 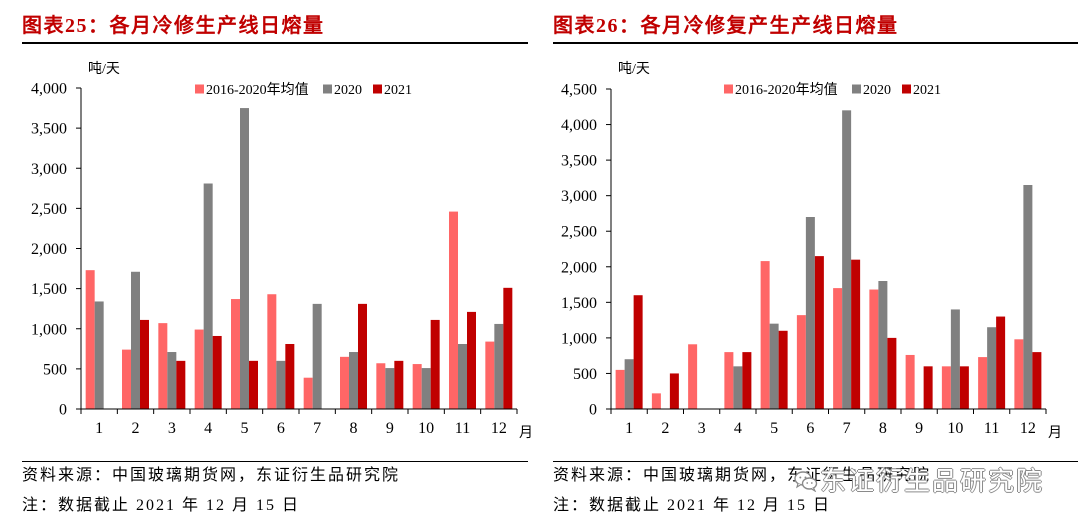 What do you see at coordinates (579, 267) in the screenshot?
I see `y-tick-label: 2,000` at bounding box center [579, 267].